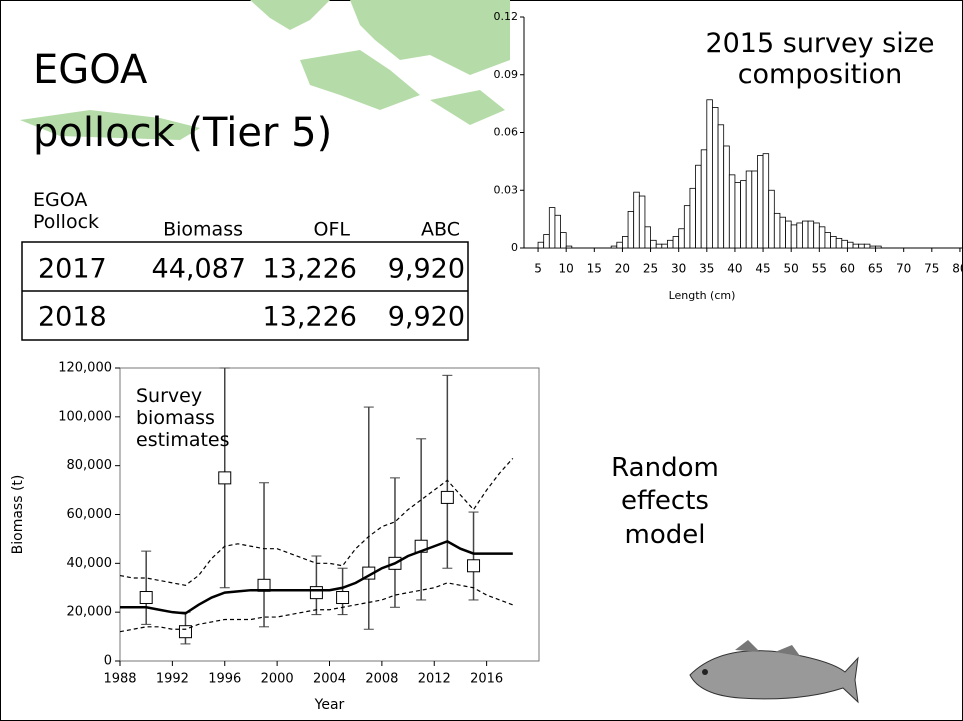 The width and height of the screenshot is (963, 721). I want to click on table-cell: 2018, so click(72, 317).